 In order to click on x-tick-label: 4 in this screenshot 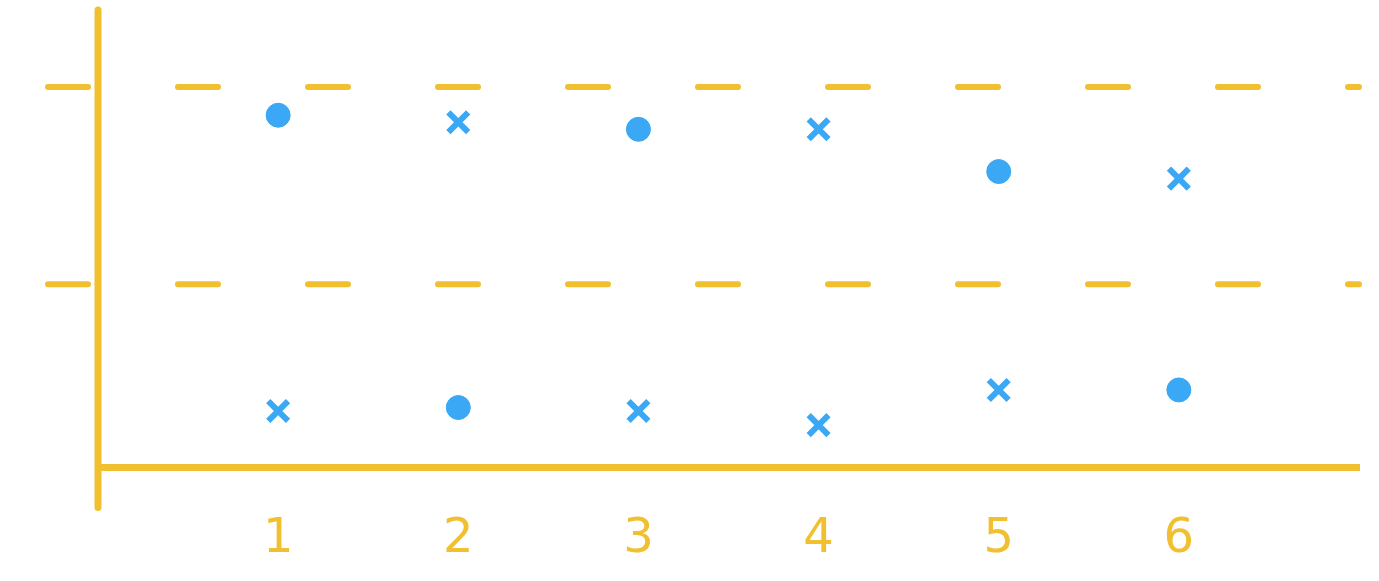, I will do `click(818, 534)`.